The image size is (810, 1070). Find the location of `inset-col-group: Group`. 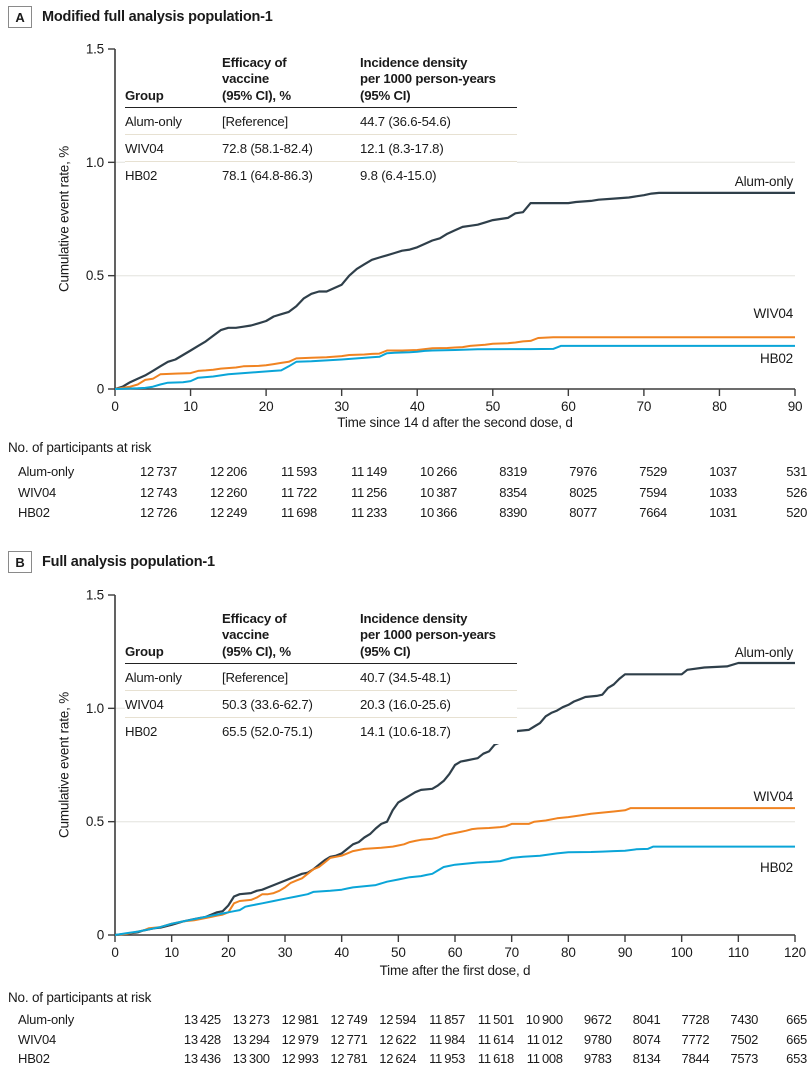

inset-col-group: Group is located at coordinates (144, 95).